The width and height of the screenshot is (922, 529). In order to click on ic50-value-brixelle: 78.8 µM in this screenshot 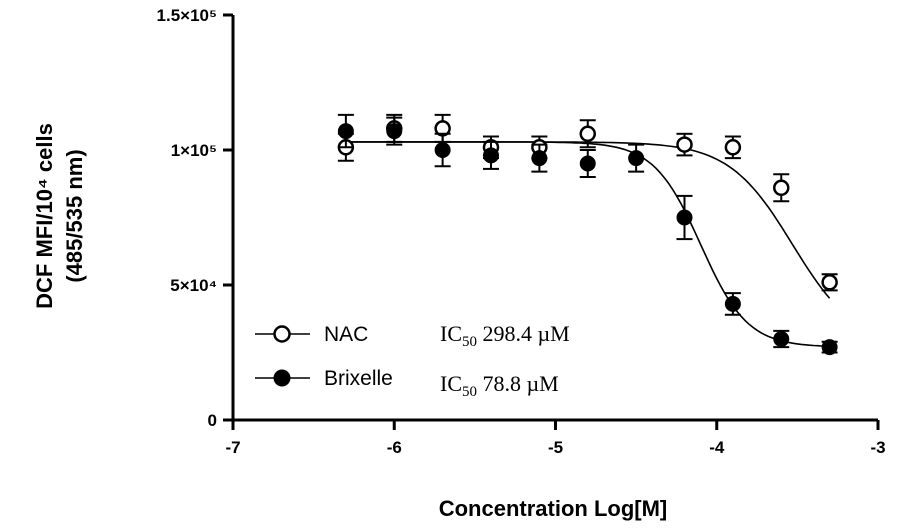, I will do `click(521, 383)`.